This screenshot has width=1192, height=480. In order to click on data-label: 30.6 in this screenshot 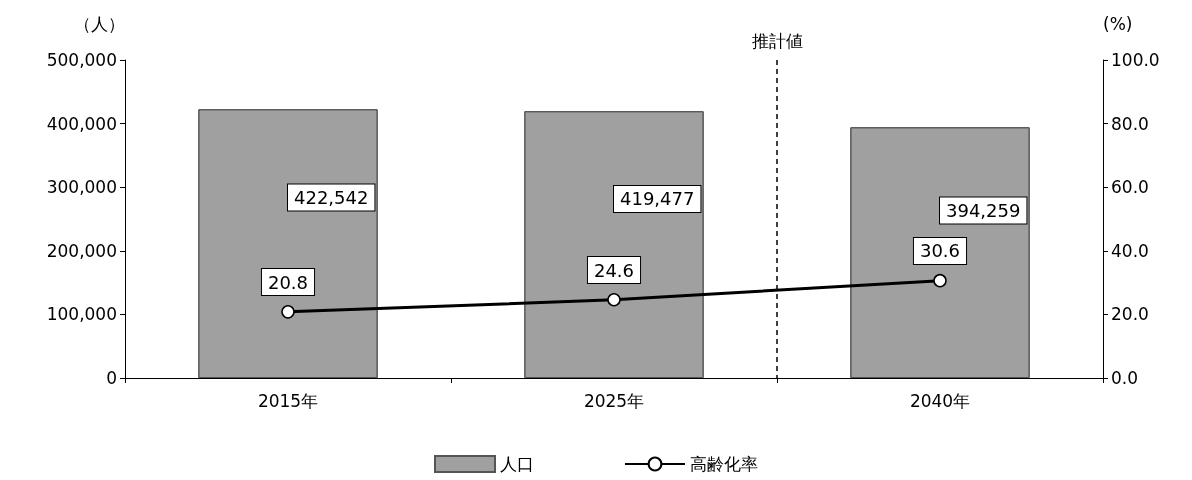, I will do `click(940, 251)`.